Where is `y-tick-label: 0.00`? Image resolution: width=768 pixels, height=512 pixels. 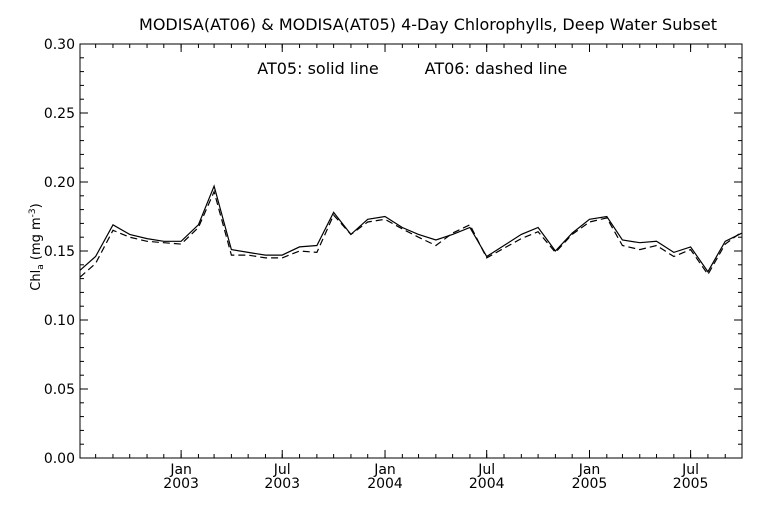
y-tick-label: 0.00 is located at coordinates (59, 459).